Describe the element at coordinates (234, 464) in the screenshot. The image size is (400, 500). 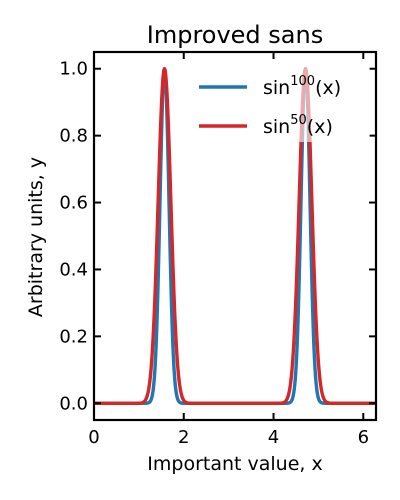
I see `x-axis-label: Important value, x` at that location.